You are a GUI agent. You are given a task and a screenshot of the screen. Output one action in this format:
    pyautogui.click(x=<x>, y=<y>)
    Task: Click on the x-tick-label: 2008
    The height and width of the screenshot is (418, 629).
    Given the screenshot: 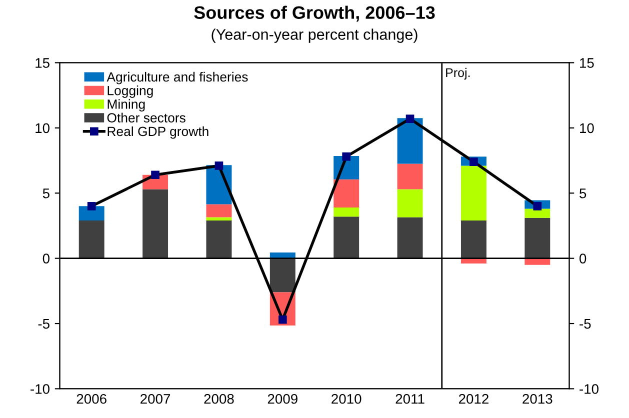 What is the action you would take?
    pyautogui.click(x=219, y=399)
    